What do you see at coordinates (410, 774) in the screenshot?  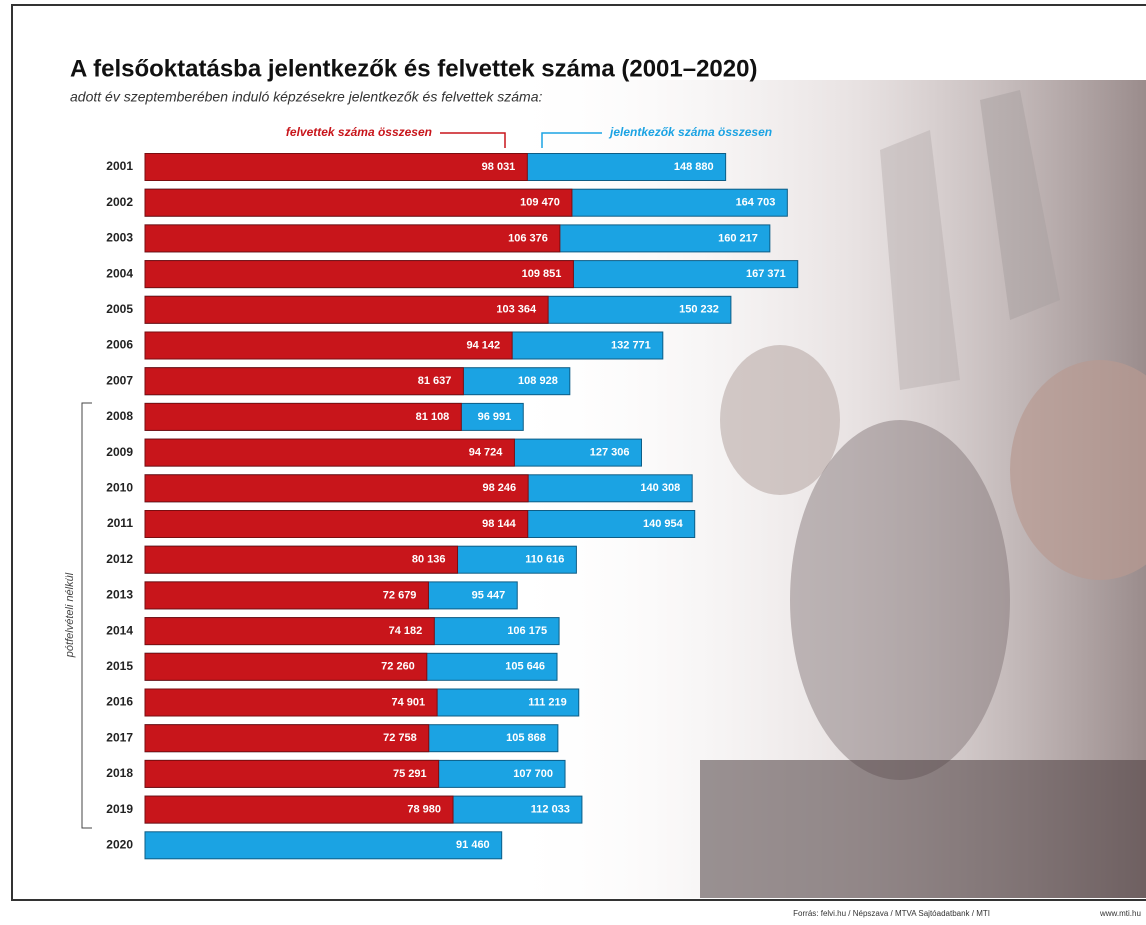 I see `data-label: 75 291` at bounding box center [410, 774].